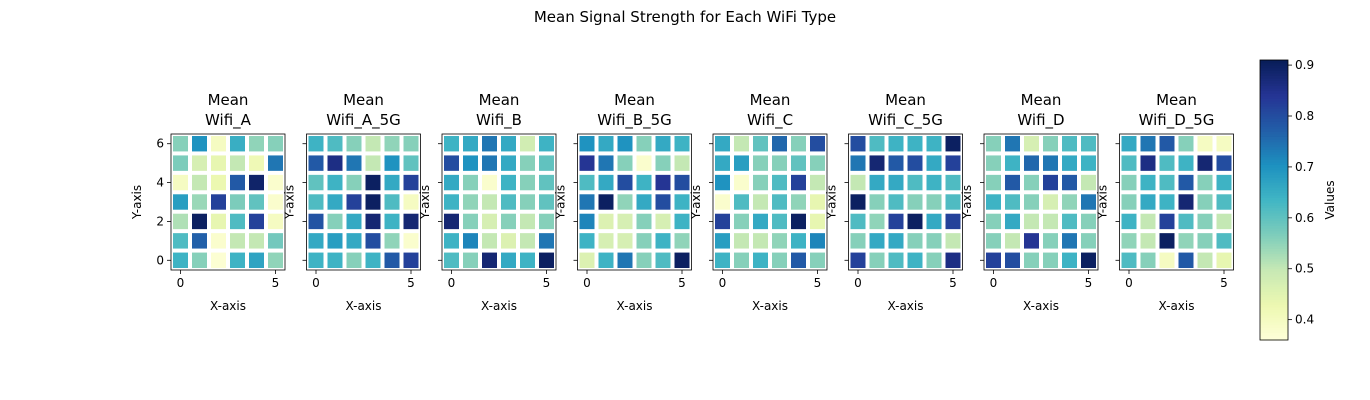  What do you see at coordinates (967, 202) in the screenshot?
I see `y-axis-label: Y-axis` at bounding box center [967, 202].